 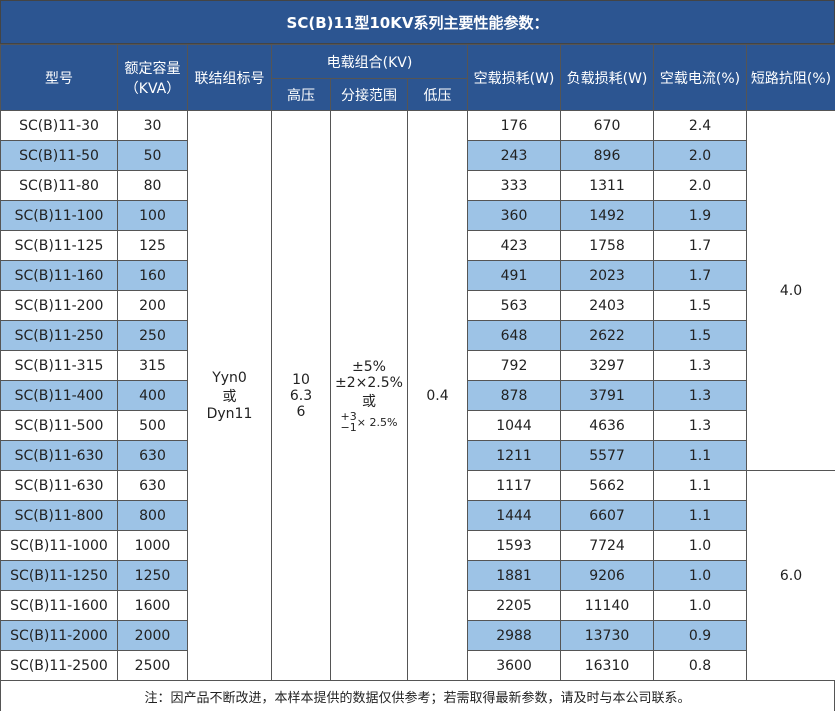 I want to click on tap-formula: +3 −1 × 2.5%, so click(x=369, y=422).